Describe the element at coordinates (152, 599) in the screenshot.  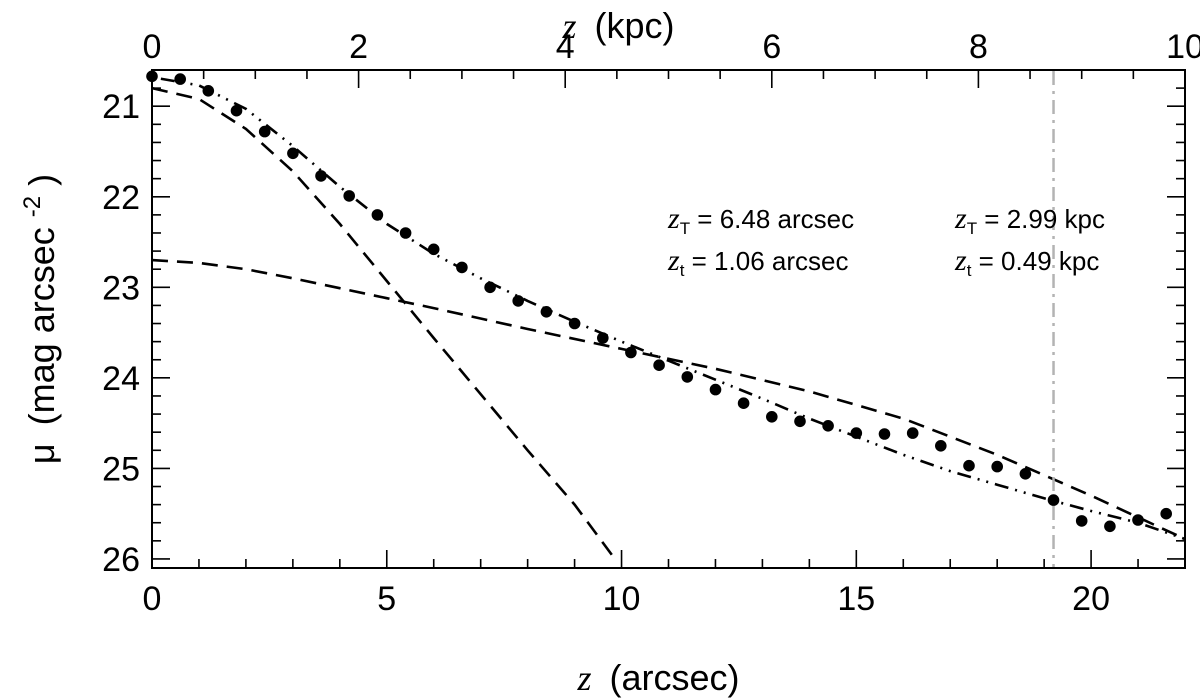
I see `x-tick-label: 0` at that location.